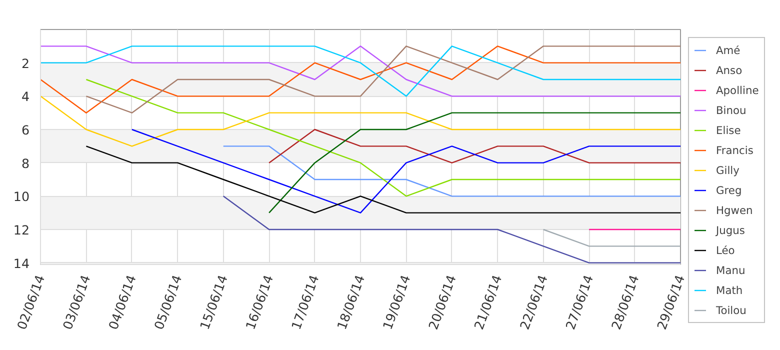 The width and height of the screenshot is (780, 350). Describe the element at coordinates (21, 263) in the screenshot. I see `y-tick-label: 14` at that location.